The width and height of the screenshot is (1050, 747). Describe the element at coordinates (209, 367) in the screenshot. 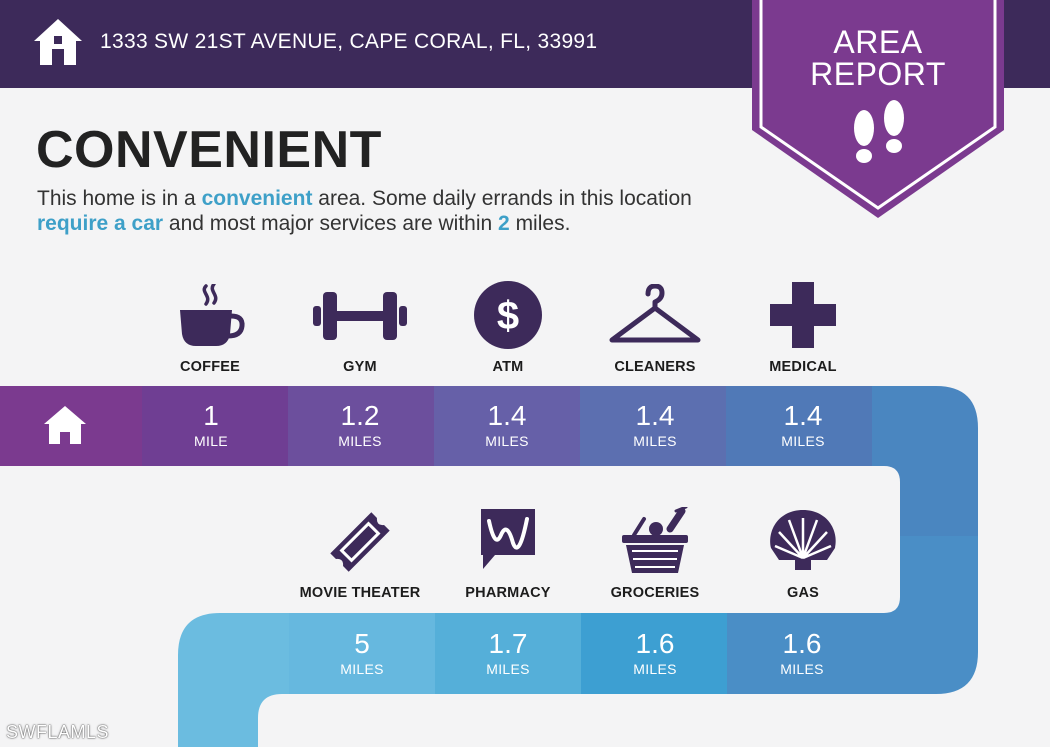

I see `amenity-label-coffee: COFFEE` at that location.